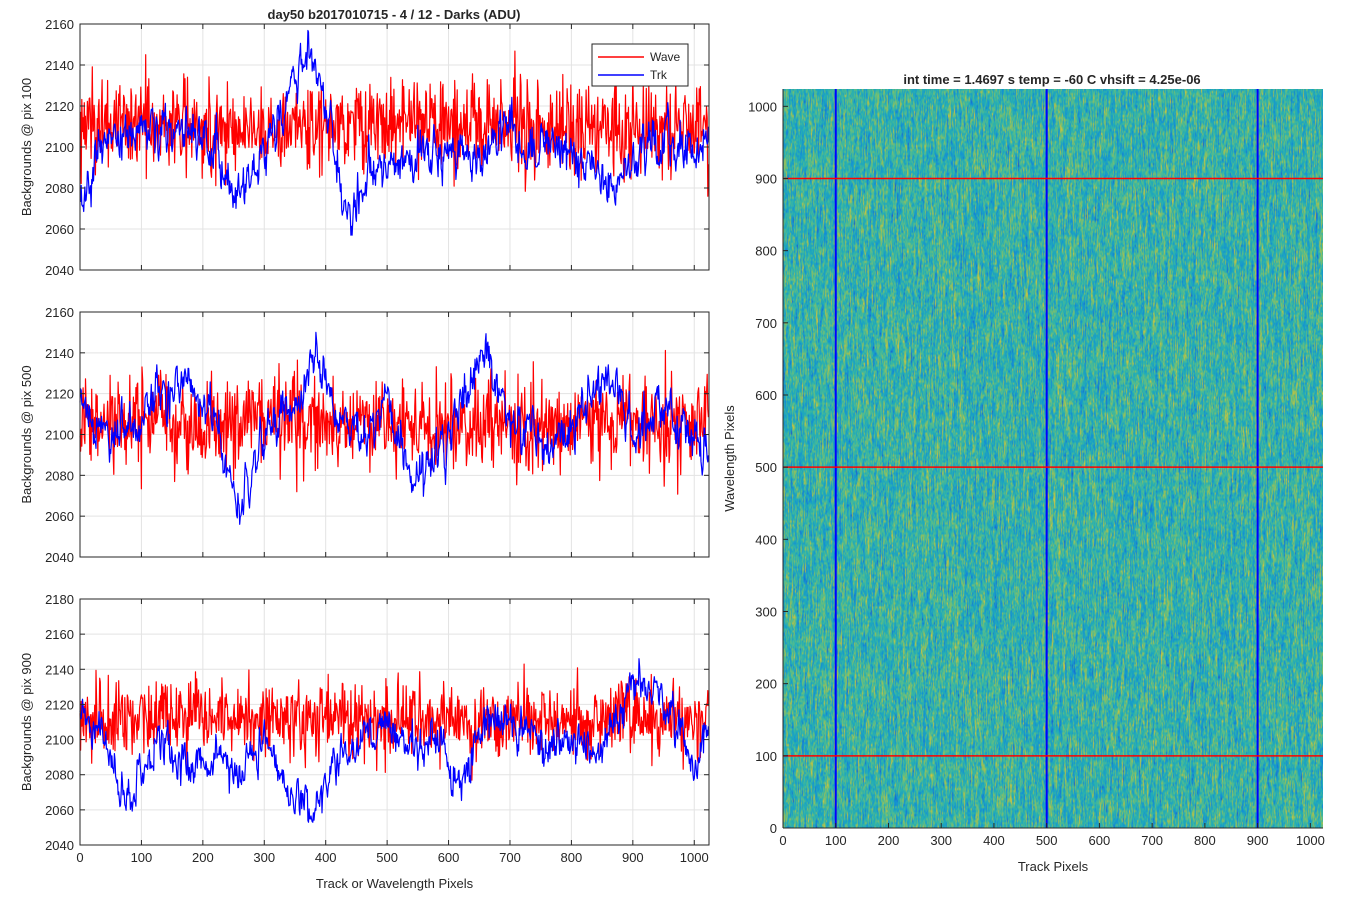  I want to click on y-axis-label: Wavelength Pixels, so click(729, 458).